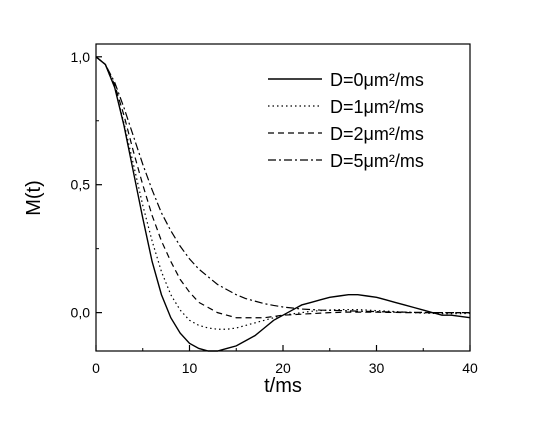 The height and width of the screenshot is (426, 545). I want to click on x-axis-ticks: 0 10 20 30 40, so click(285, 360).